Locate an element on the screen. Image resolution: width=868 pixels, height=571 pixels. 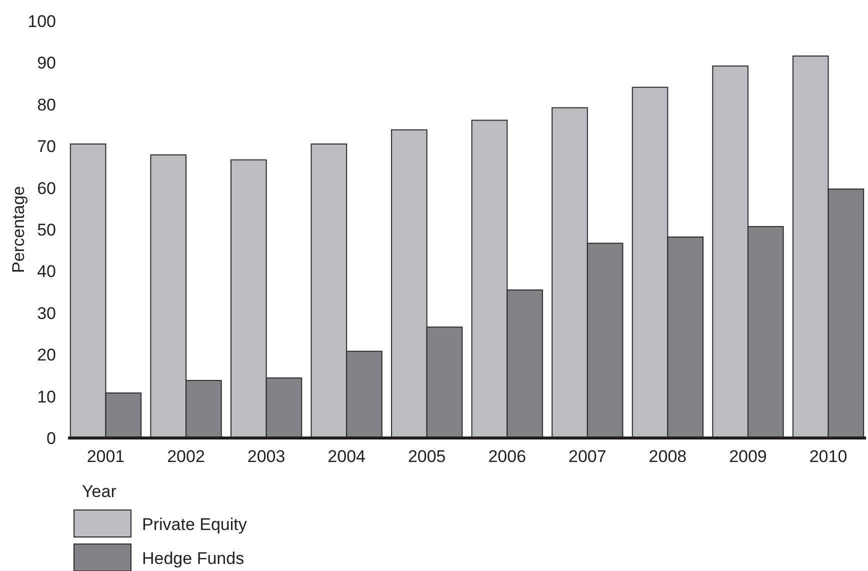
y-tick-label: 20 is located at coordinates (46, 355).